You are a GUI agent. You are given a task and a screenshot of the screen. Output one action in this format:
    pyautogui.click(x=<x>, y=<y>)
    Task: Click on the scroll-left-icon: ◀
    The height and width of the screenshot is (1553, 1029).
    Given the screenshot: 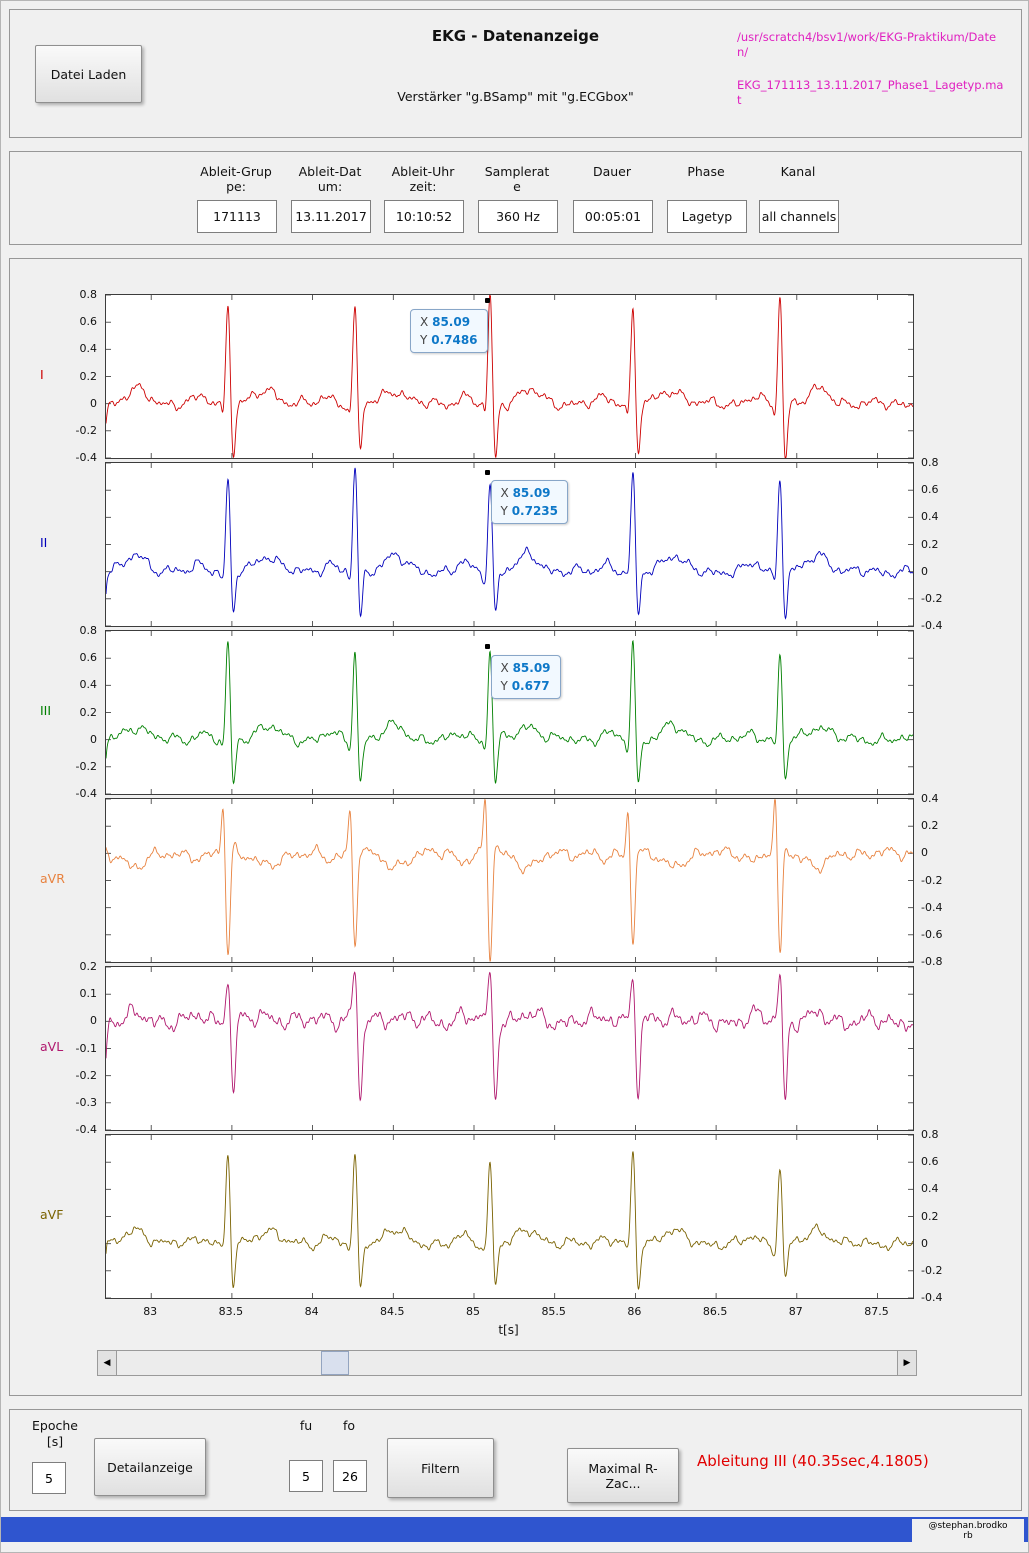 What is the action you would take?
    pyautogui.click(x=107, y=1363)
    